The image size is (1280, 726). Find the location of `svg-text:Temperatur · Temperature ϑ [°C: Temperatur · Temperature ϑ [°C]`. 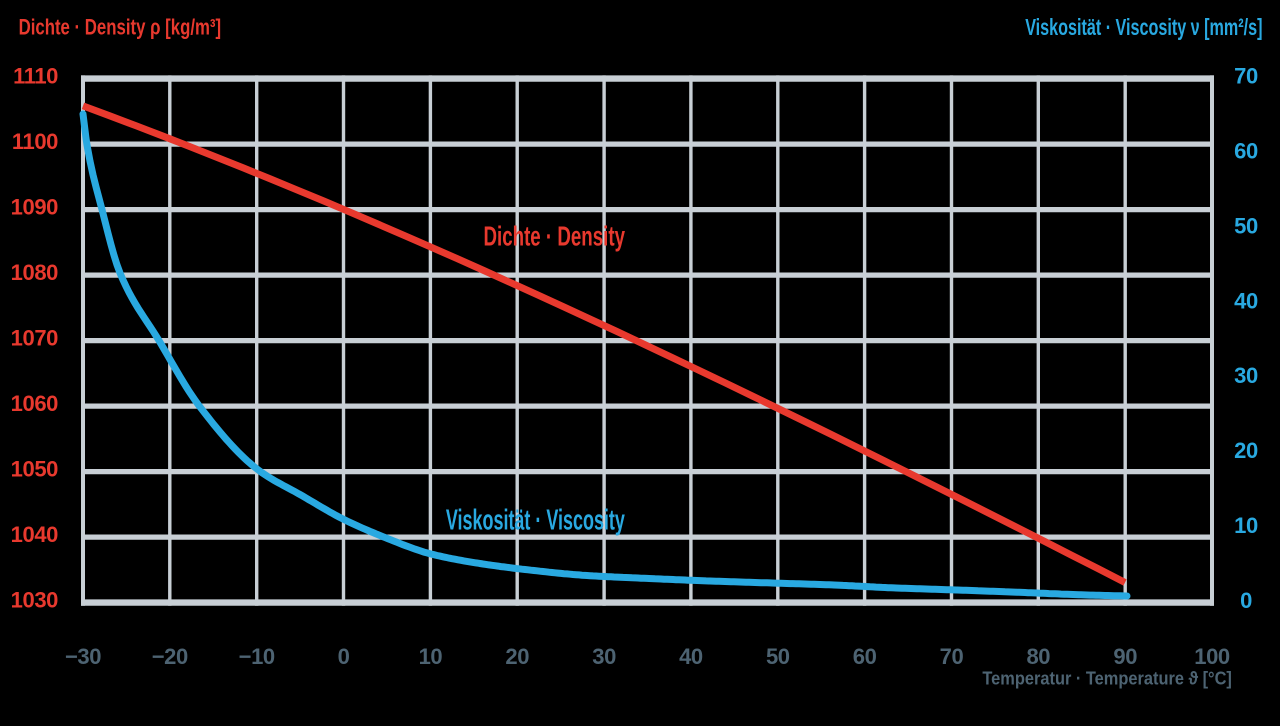

svg-text:Temperatur · Temperature ϑ [°C: Temperatur · Temperature ϑ [°C] is located at coordinates (1107, 677).